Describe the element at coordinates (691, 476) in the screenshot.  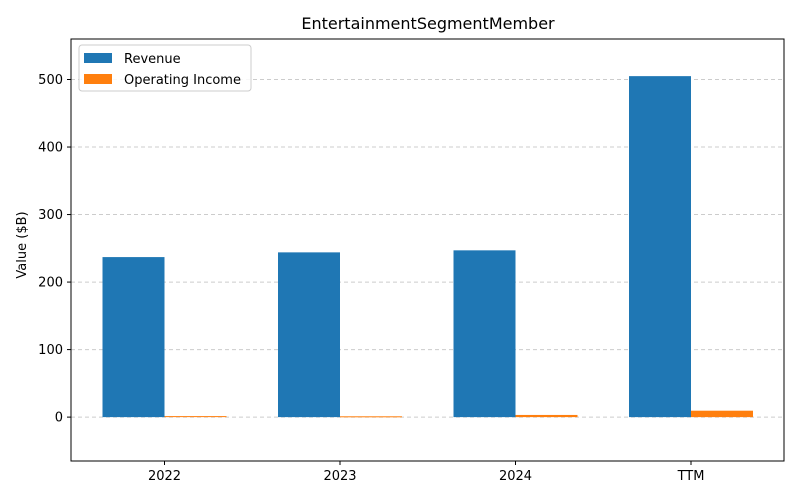
I see `x-tick-label: TTM` at that location.